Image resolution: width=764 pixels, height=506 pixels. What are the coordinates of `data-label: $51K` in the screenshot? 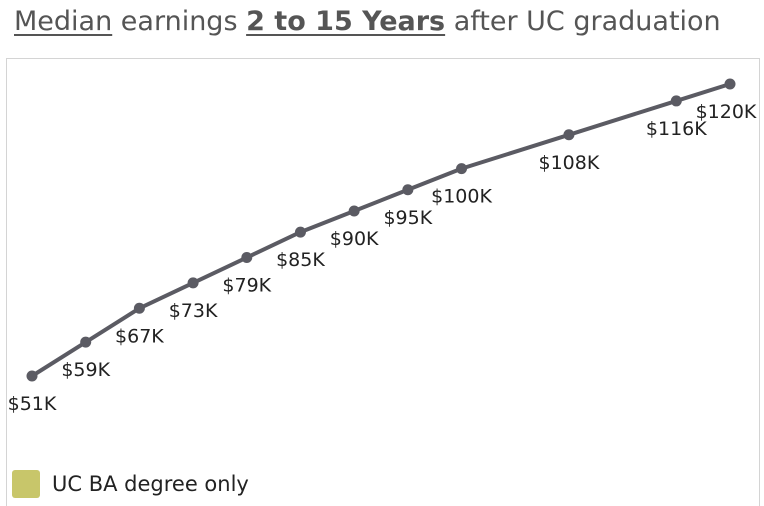 It's located at (32, 404).